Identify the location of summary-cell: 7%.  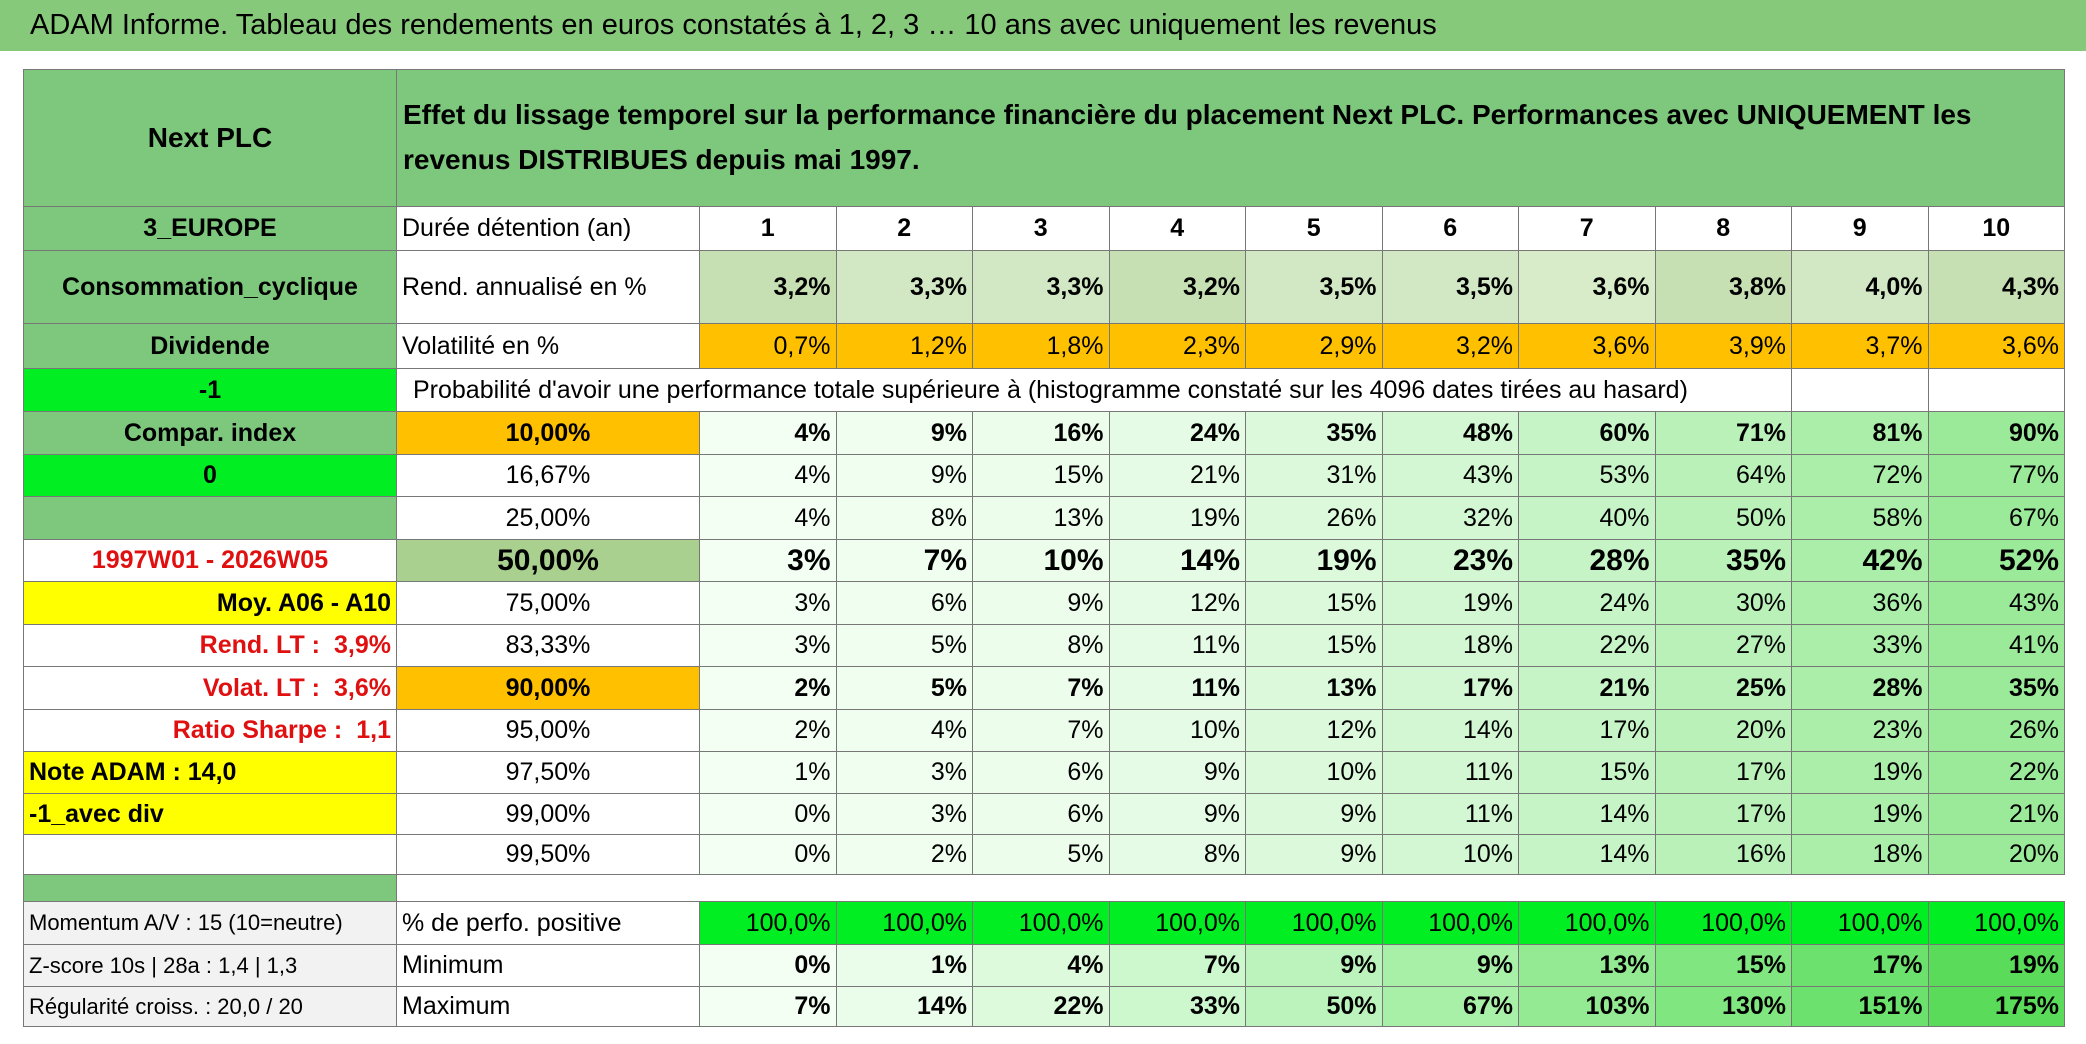
(768, 1006).